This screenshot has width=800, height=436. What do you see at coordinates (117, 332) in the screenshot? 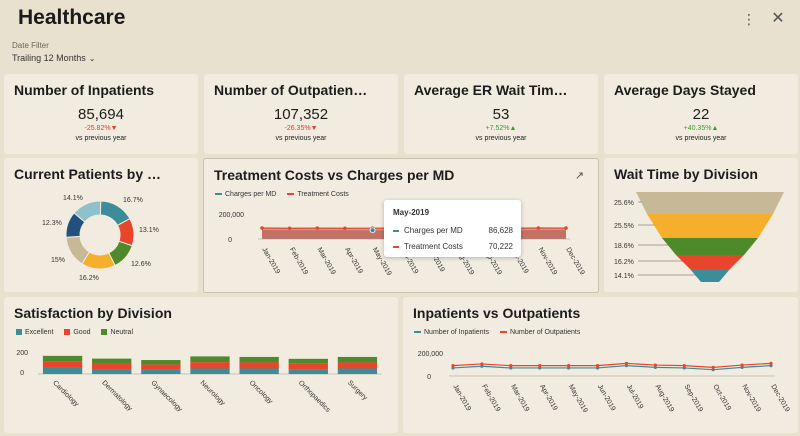
I see `legend-item: Neutral` at bounding box center [117, 332].